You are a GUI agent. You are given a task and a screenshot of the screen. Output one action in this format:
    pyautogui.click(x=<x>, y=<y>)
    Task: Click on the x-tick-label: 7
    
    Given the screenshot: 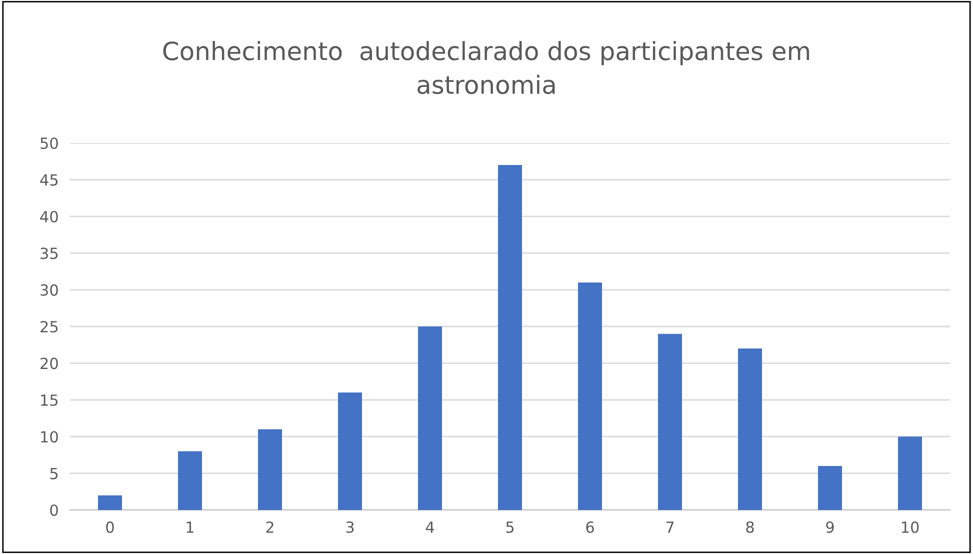 What is the action you would take?
    pyautogui.click(x=670, y=527)
    